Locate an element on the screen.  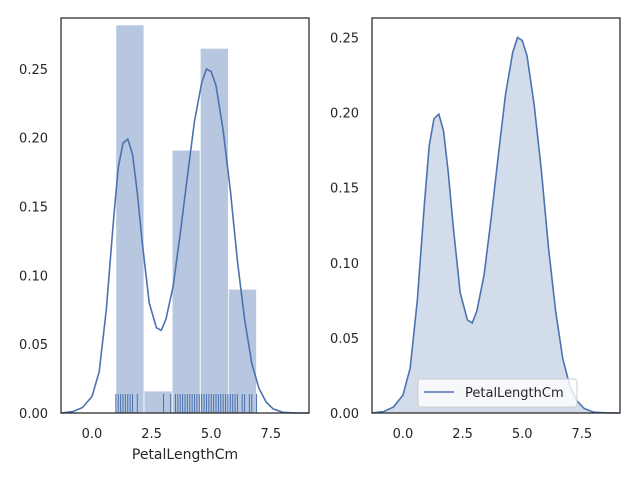
legend: PetalLengthCm is located at coordinates (497, 393).